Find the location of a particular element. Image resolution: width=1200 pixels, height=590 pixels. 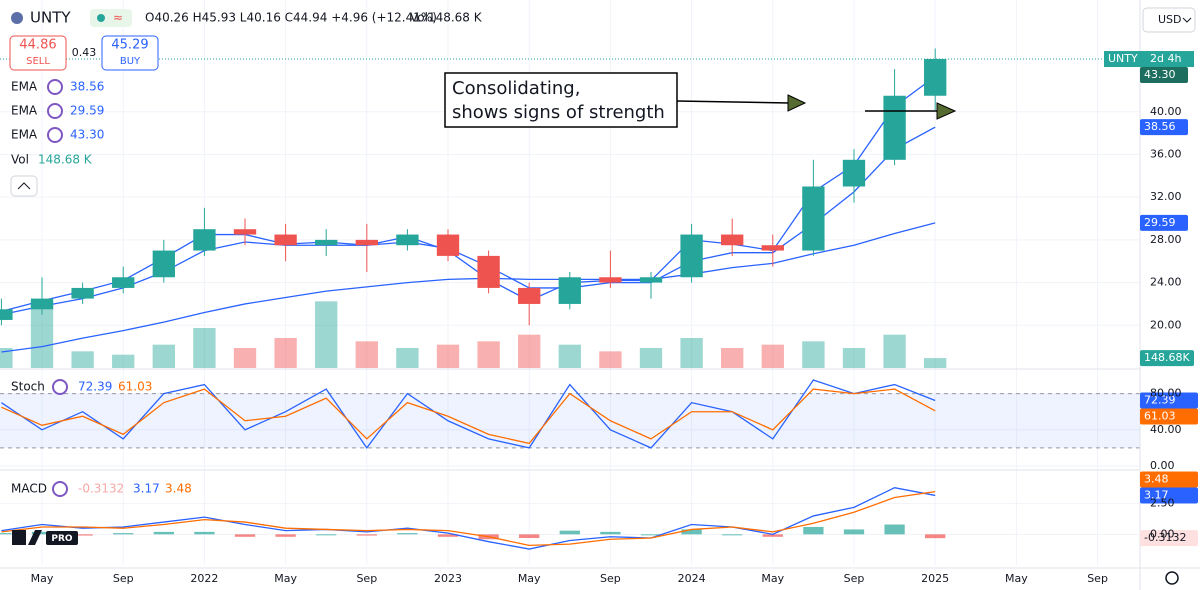

price-tag-label: 29.59 is located at coordinates (1160, 222).